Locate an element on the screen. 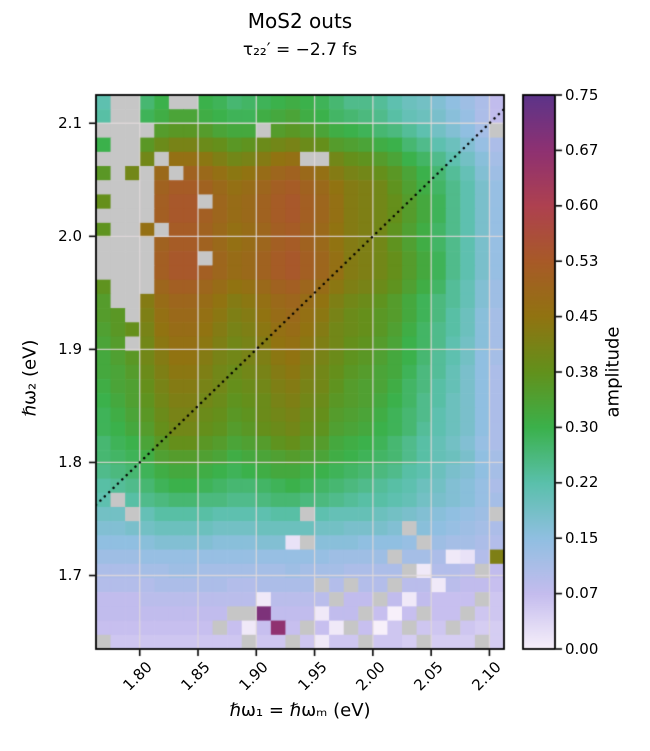  colorbar-tick-label: 0.38 is located at coordinates (582, 371).